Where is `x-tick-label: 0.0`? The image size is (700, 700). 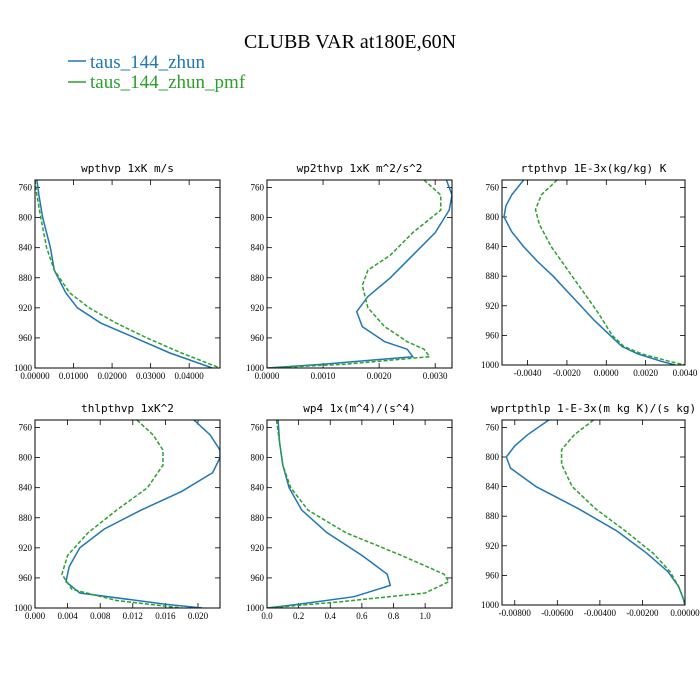
x-tick-label: 0.0 is located at coordinates (267, 616).